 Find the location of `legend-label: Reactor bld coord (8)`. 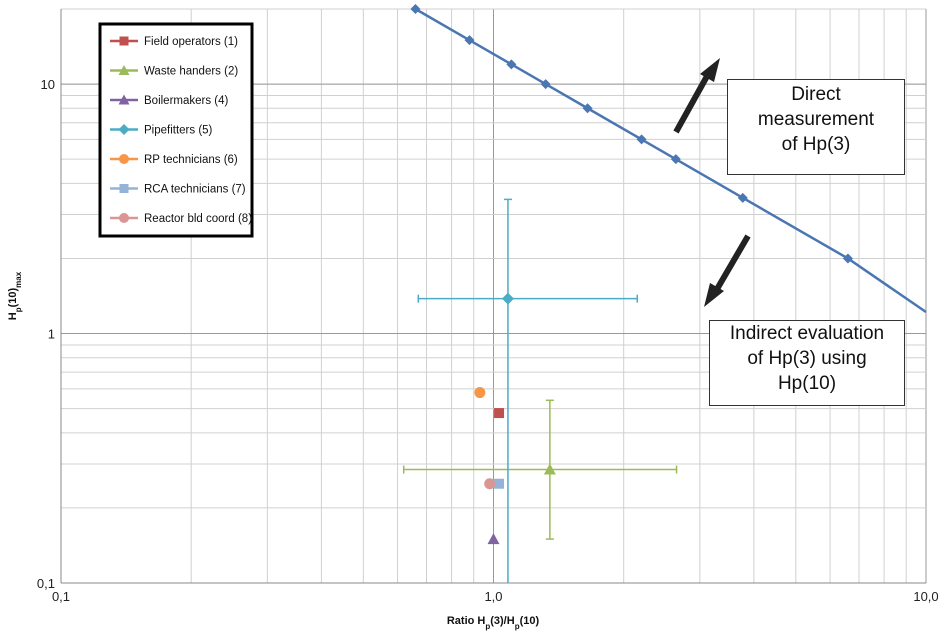

legend-label: Reactor bld coord (8) is located at coordinates (198, 219).